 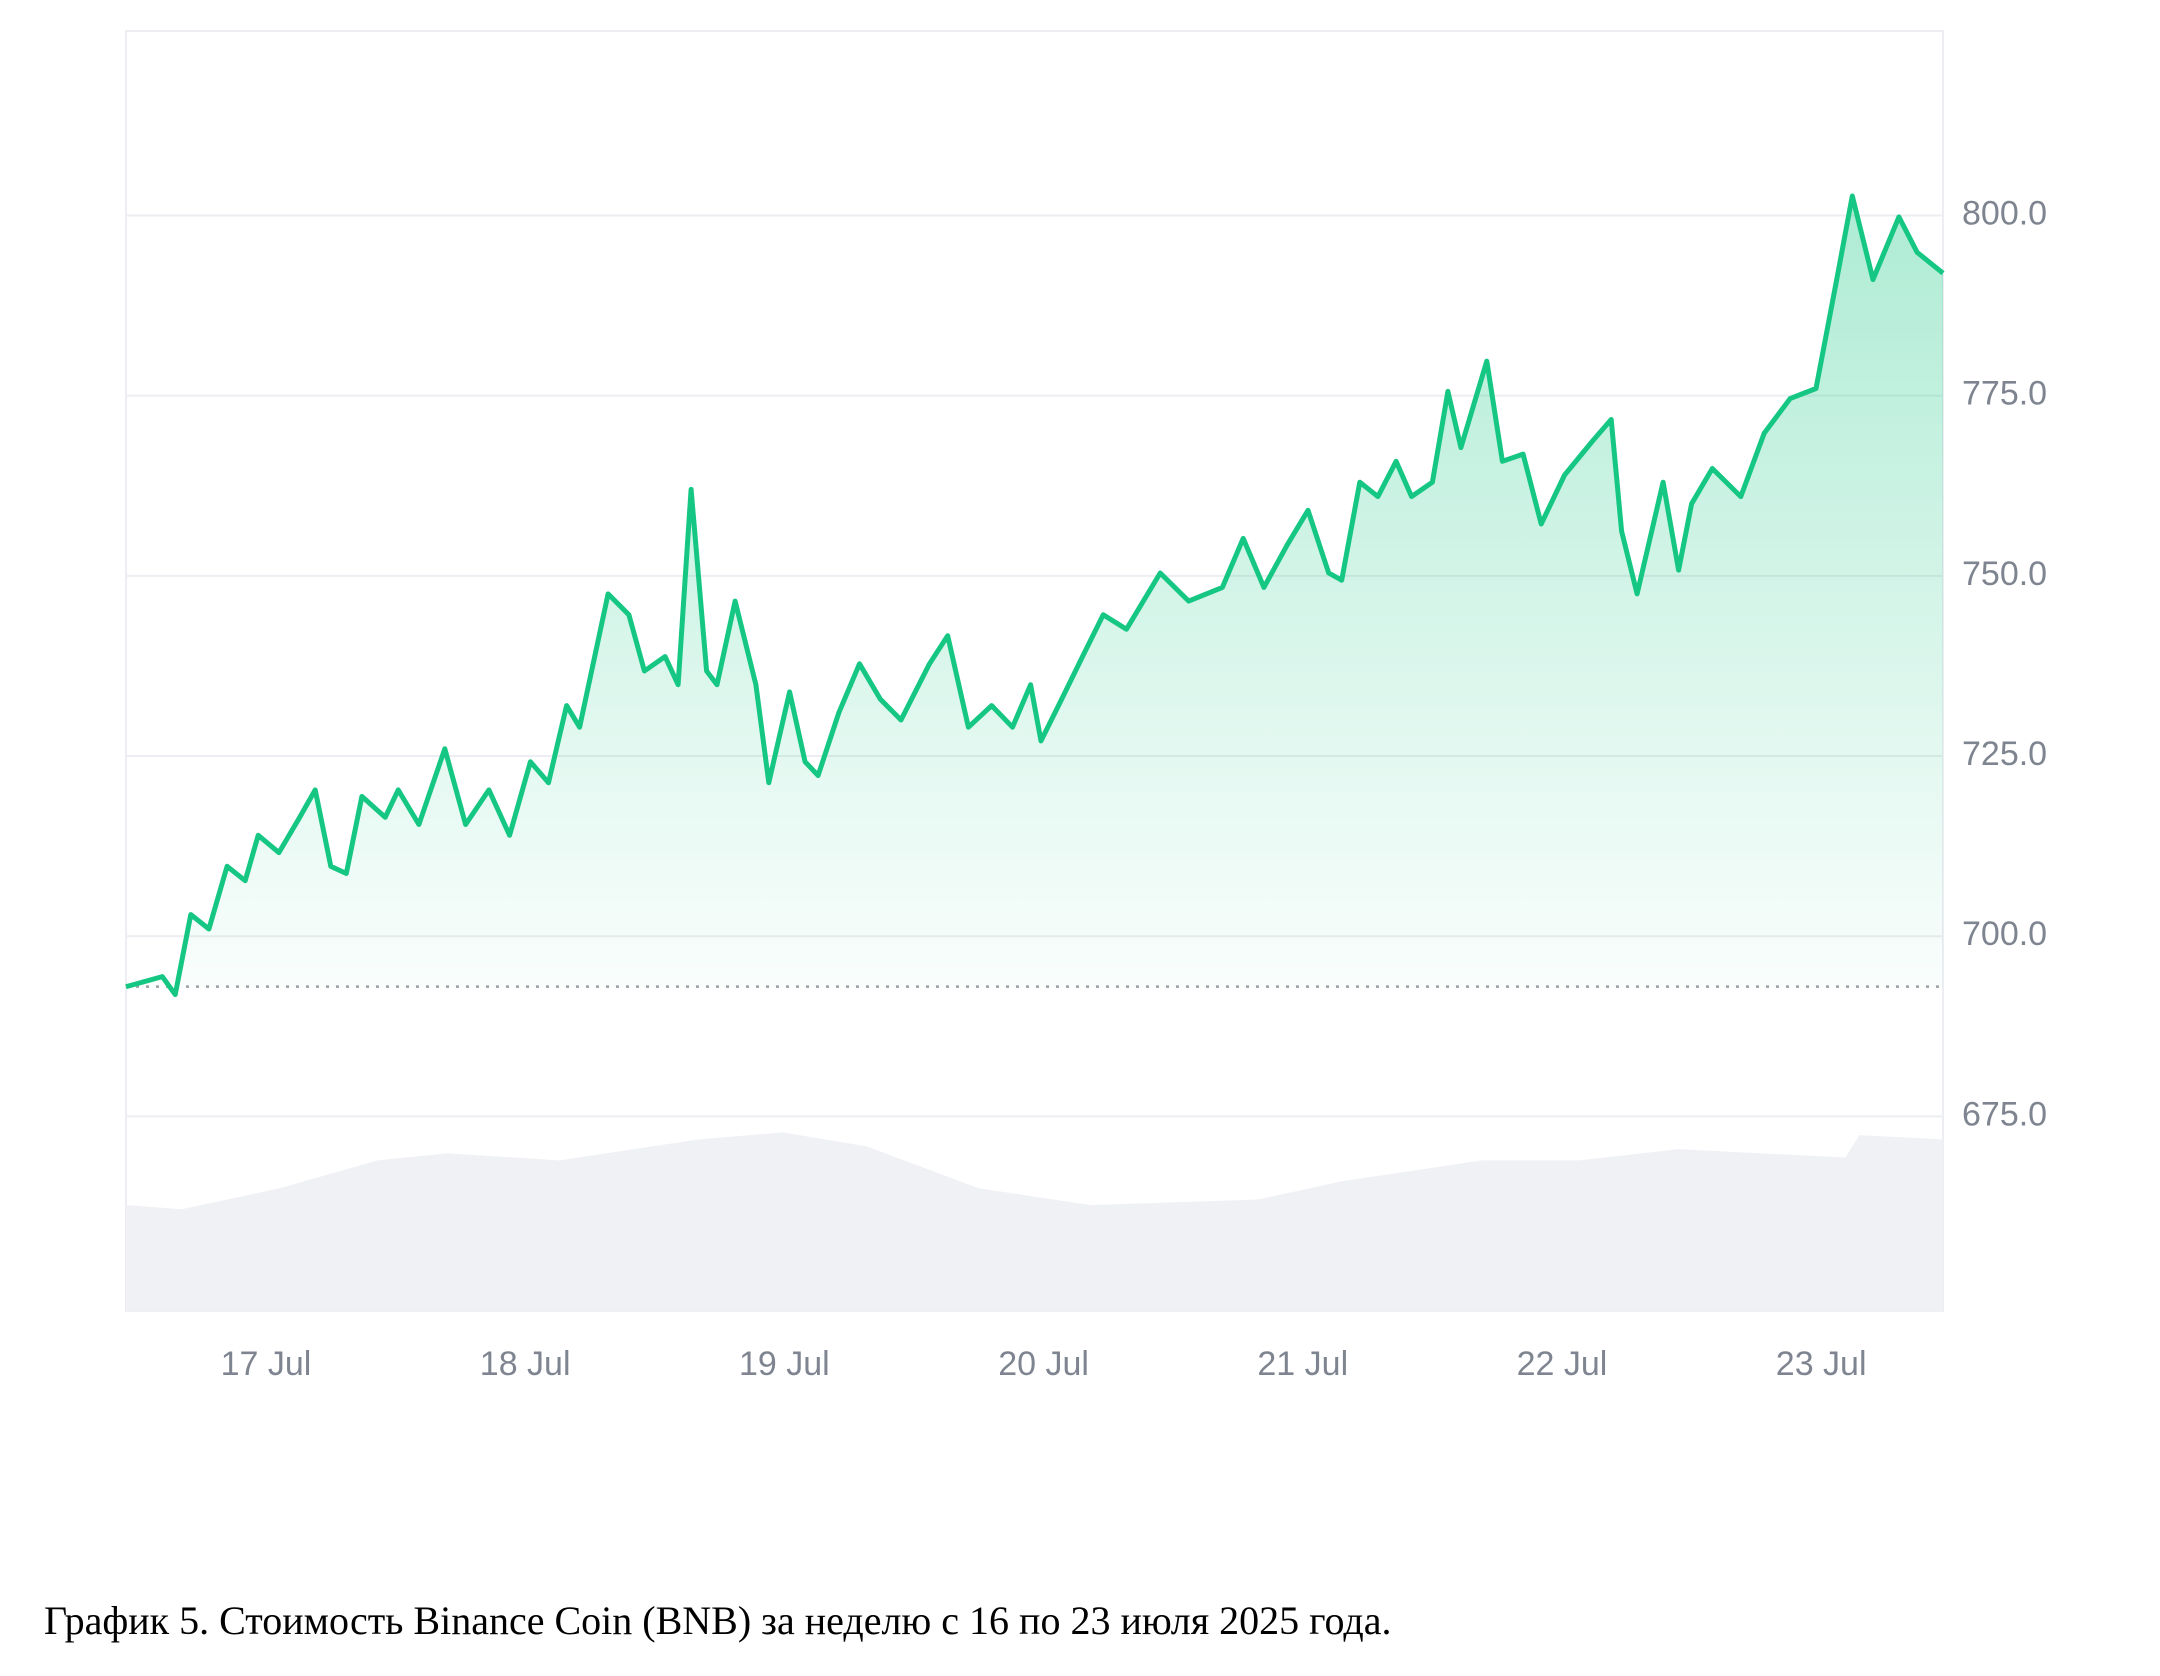 I want to click on y-tick-label: 800.0, so click(x=2004, y=213).